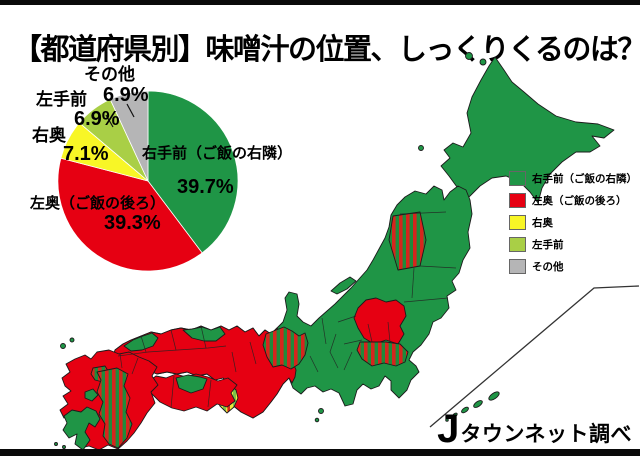  I want to click on map-okinawa-islands, so click(472, 406).